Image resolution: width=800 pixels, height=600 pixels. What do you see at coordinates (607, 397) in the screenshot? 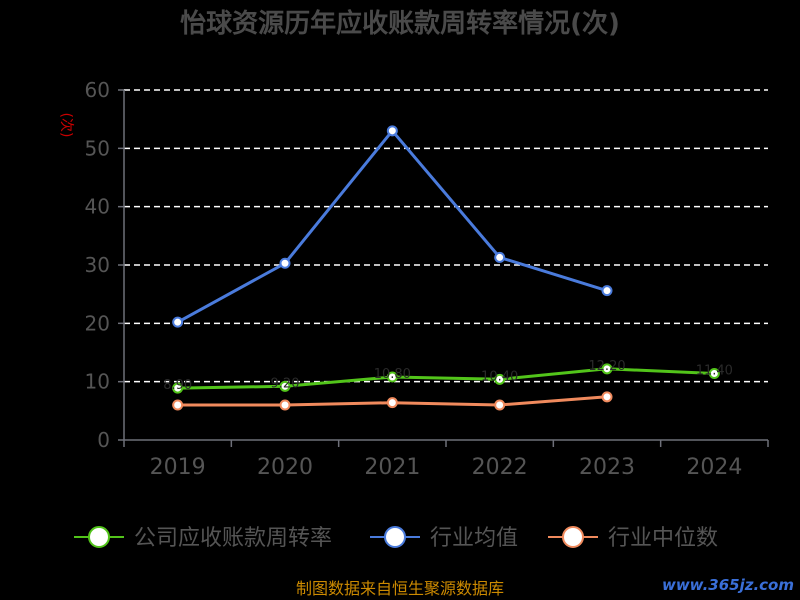
I see `data-point-2-2023` at bounding box center [607, 397].